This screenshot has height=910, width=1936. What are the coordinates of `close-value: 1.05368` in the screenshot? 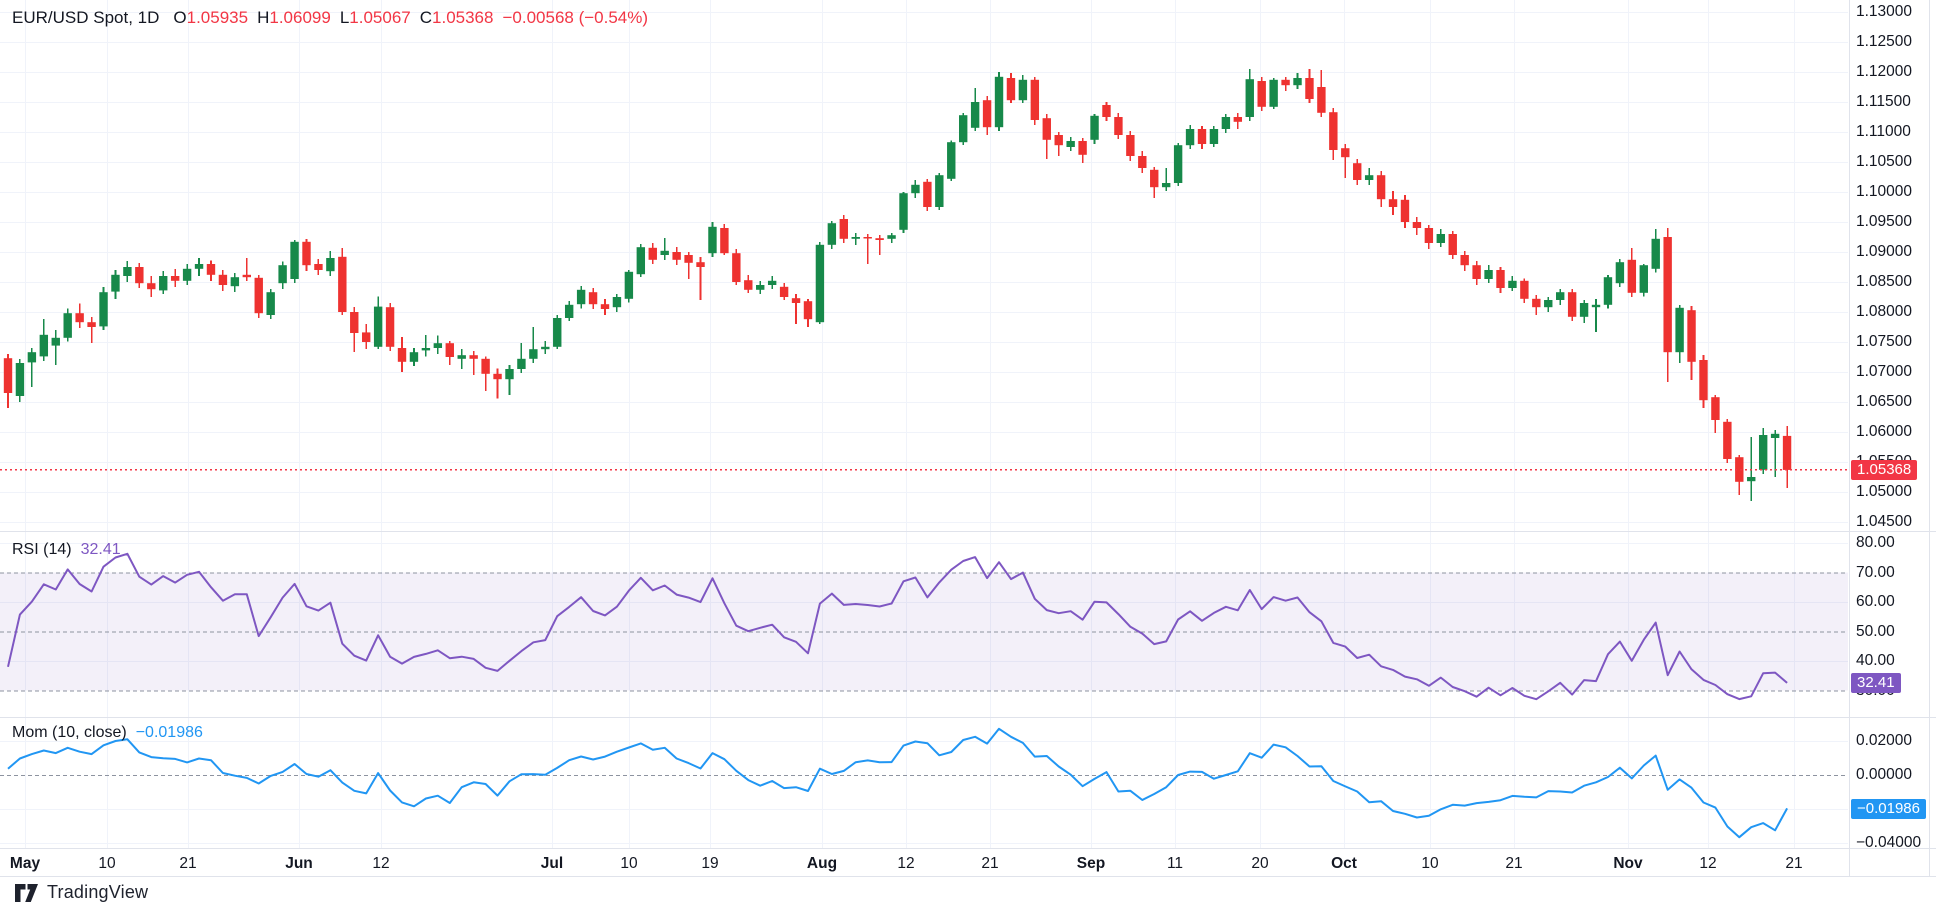 It's located at (463, 17).